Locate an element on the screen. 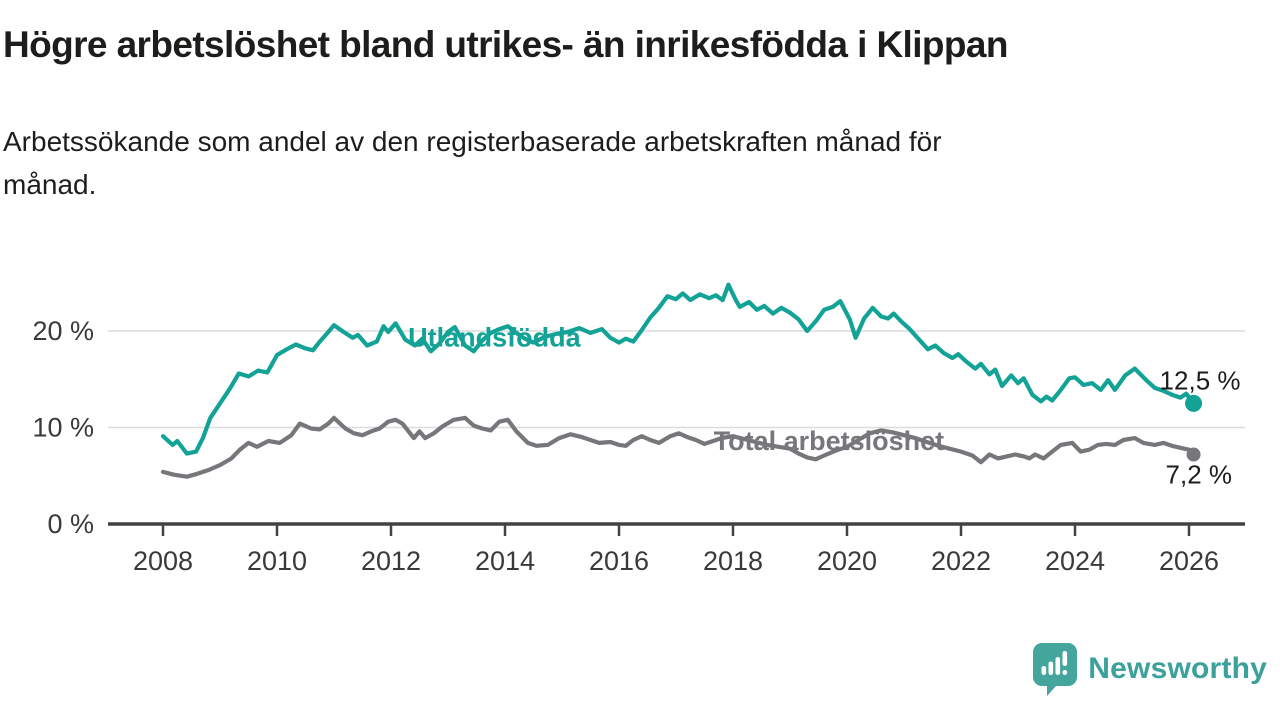 The image size is (1280, 720). logo-exclamation-dot is located at coordinates (1065, 672).